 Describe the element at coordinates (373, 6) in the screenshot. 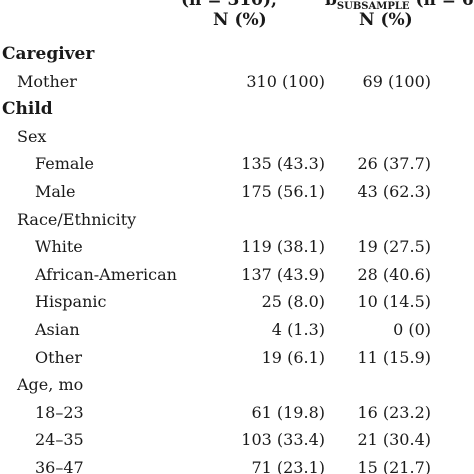

I see `header-col2-top-sub: SUBSAMPLE` at that location.